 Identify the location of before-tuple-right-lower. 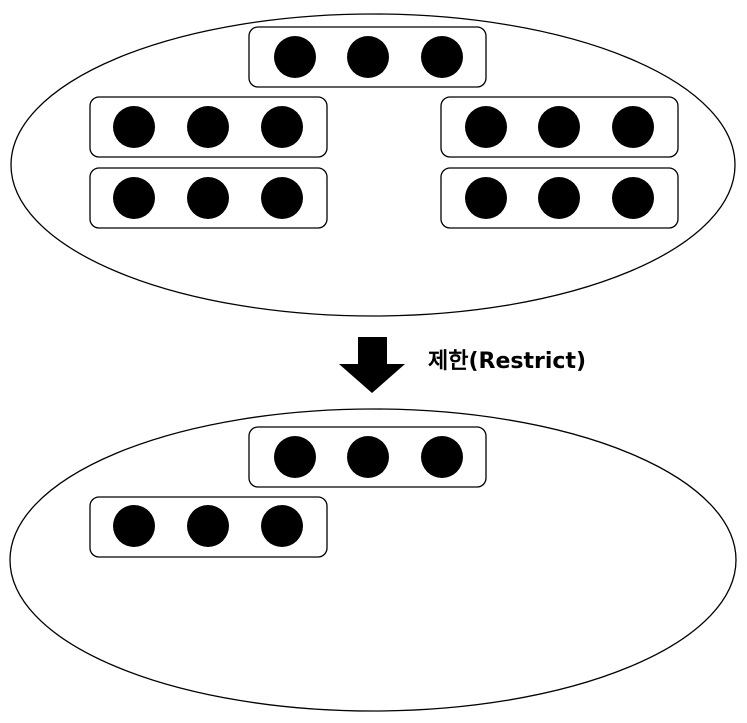
(559, 198).